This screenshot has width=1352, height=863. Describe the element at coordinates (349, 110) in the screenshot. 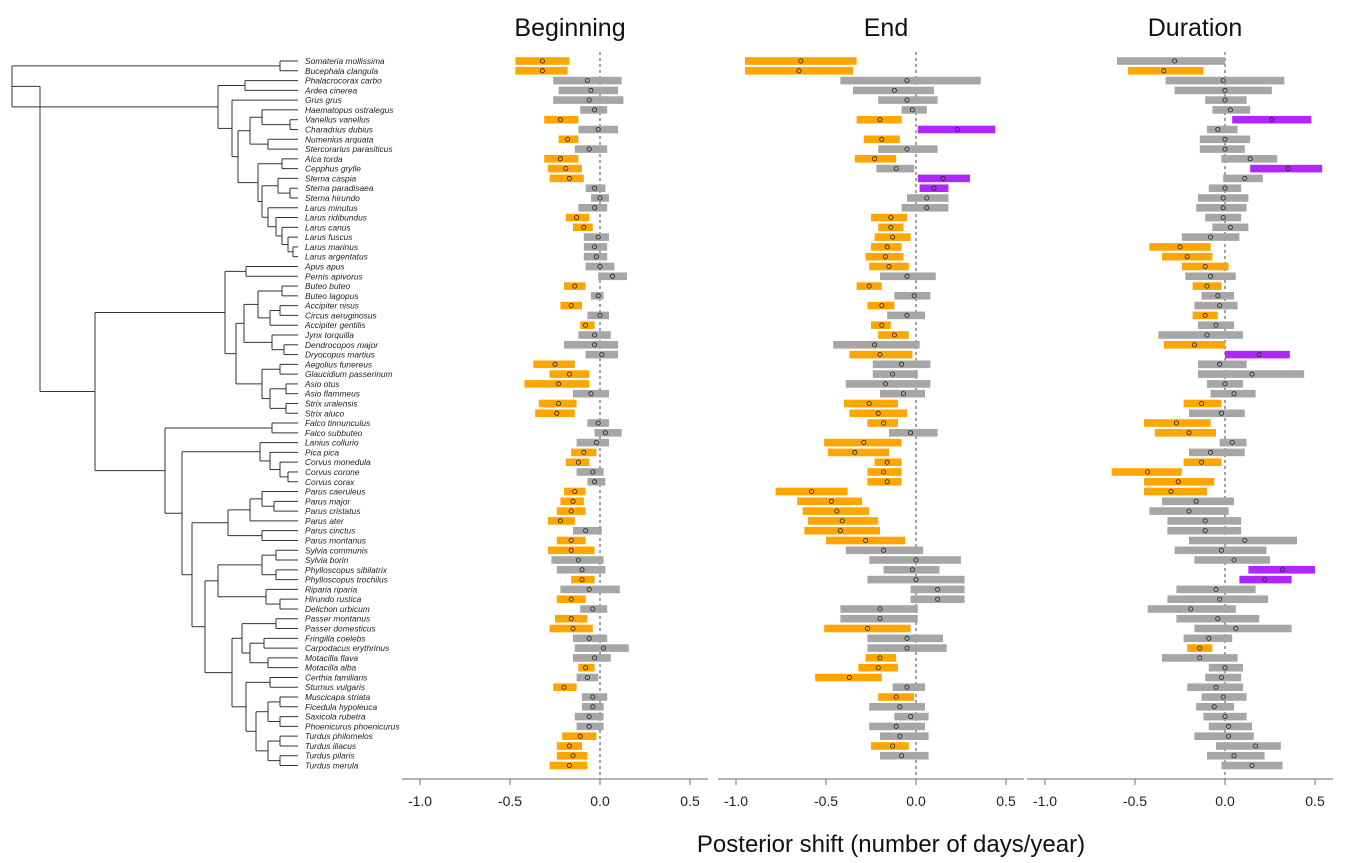

I see `species-label: Haematopus ostralegus` at that location.